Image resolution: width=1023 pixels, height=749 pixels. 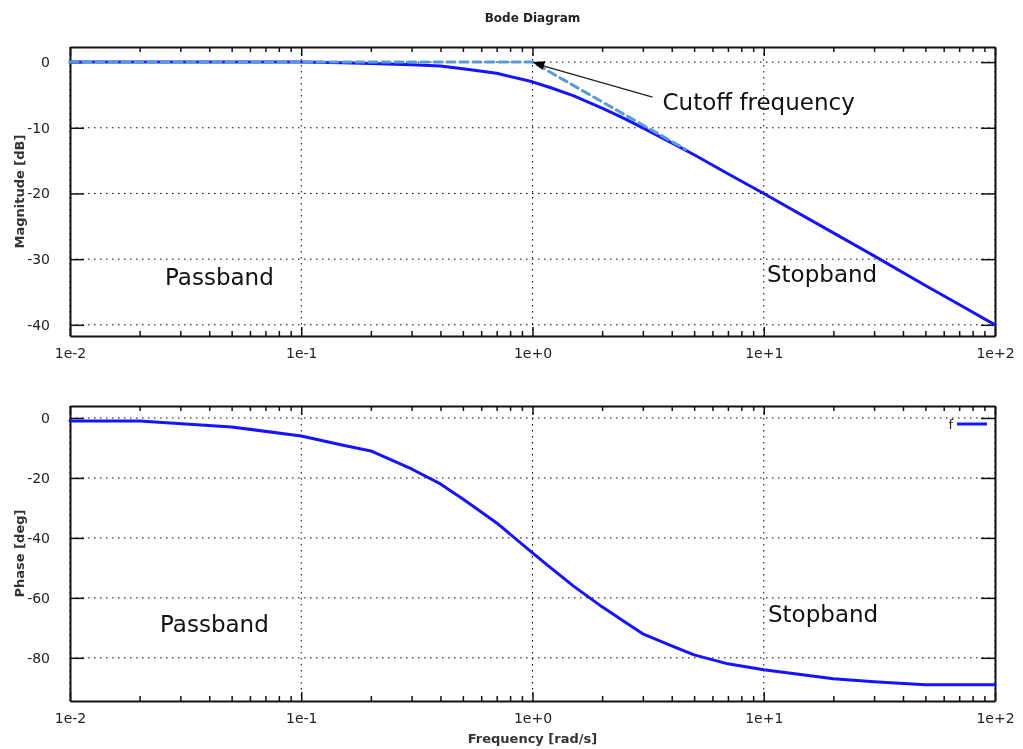 What do you see at coordinates (38, 657) in the screenshot?
I see `y-tick-label: -80` at bounding box center [38, 657].